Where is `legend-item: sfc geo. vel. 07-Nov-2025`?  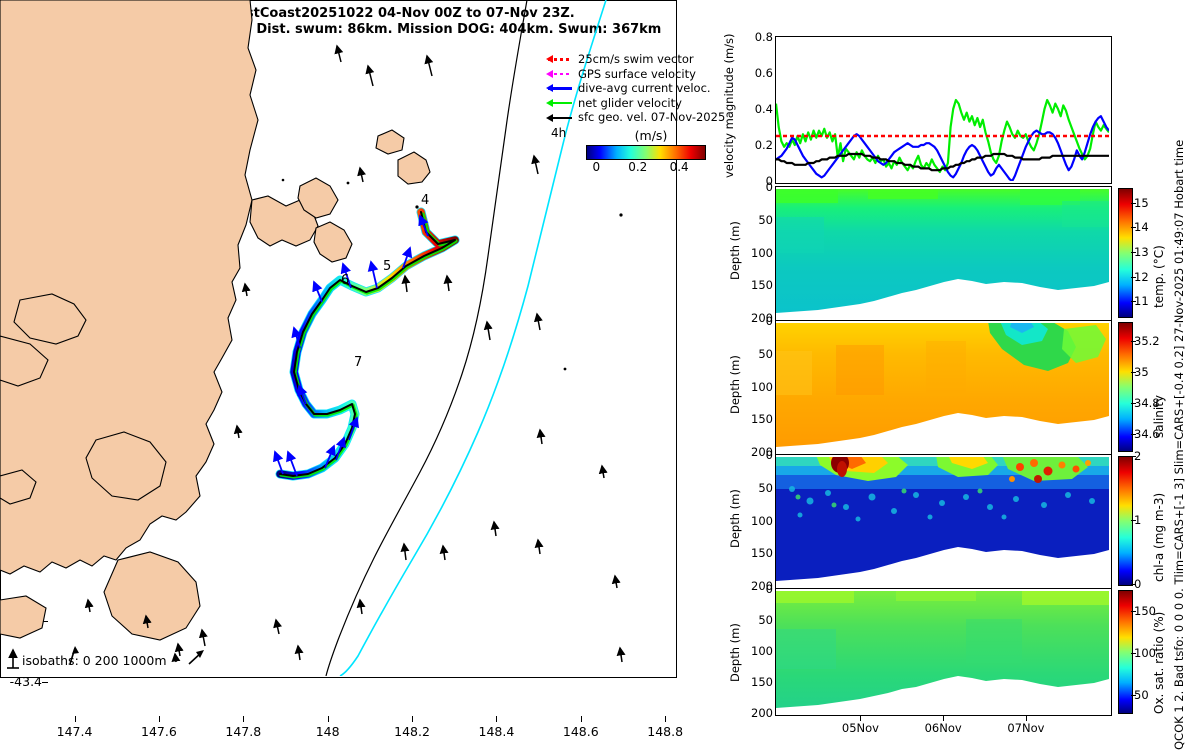
legend-item: sfc geo. vel. 07-Nov-2025 is located at coordinates (635, 117).